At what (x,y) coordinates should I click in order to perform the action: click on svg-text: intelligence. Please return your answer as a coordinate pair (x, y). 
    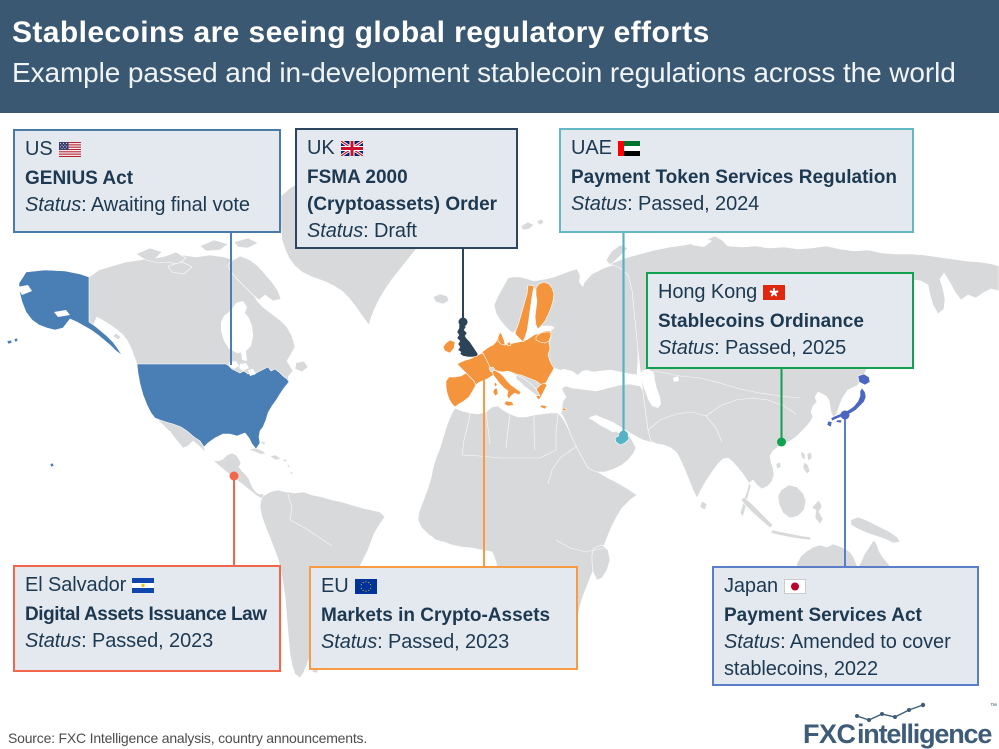
    Looking at the image, I should click on (924, 734).